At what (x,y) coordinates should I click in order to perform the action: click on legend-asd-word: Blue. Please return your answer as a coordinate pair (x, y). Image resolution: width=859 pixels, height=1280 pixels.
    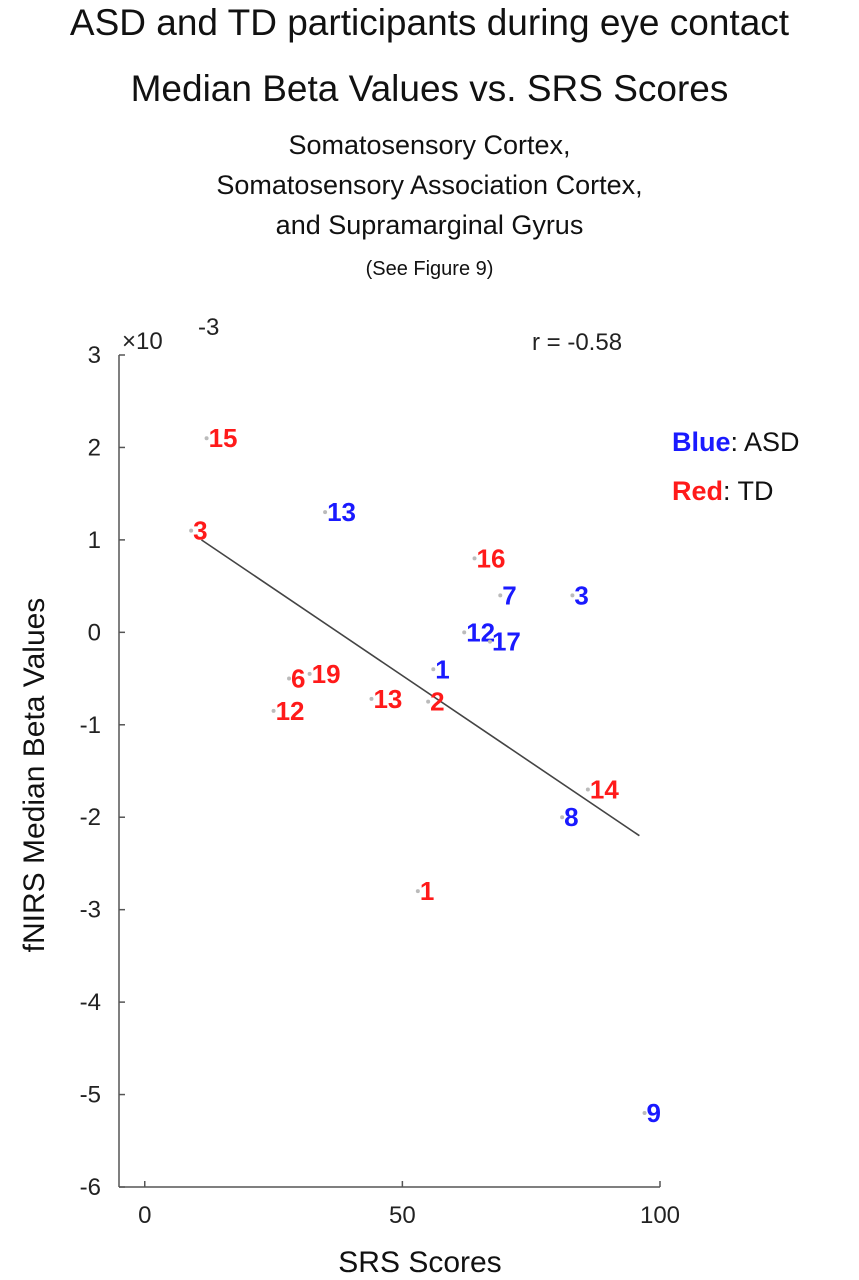
    Looking at the image, I should click on (701, 442).